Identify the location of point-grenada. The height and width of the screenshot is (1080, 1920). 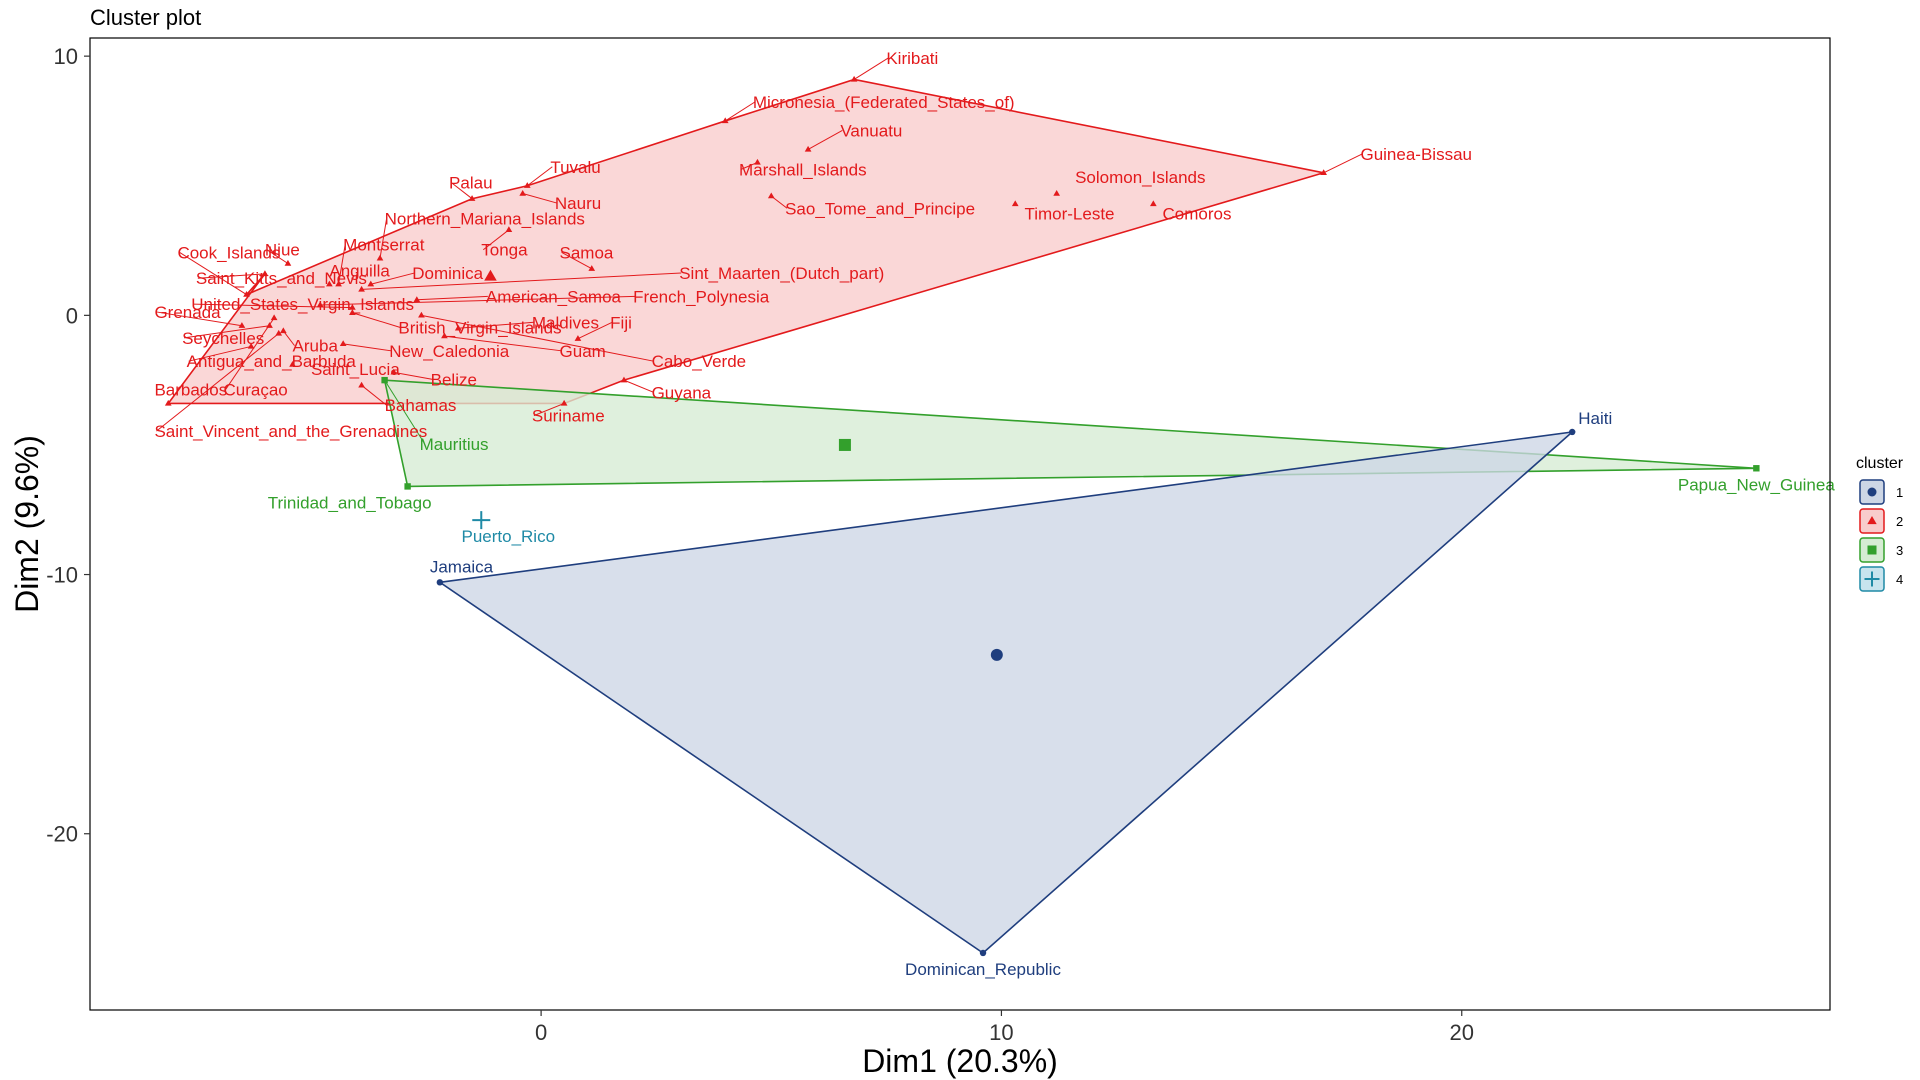
(242, 325).